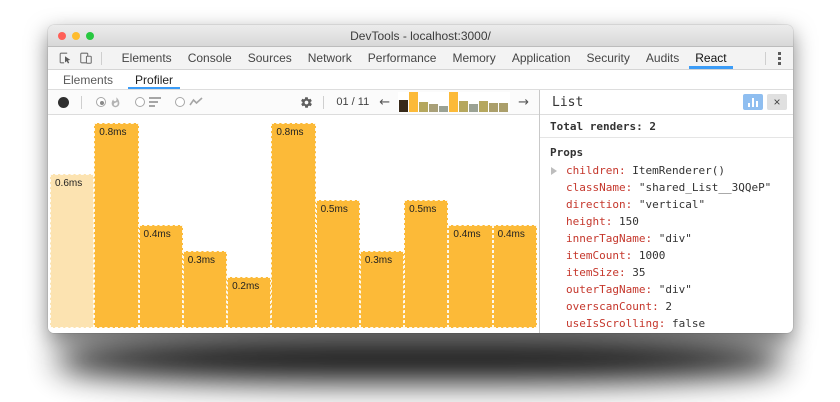 The image size is (840, 402). Describe the element at coordinates (62, 36) in the screenshot. I see `close-window-button` at that location.